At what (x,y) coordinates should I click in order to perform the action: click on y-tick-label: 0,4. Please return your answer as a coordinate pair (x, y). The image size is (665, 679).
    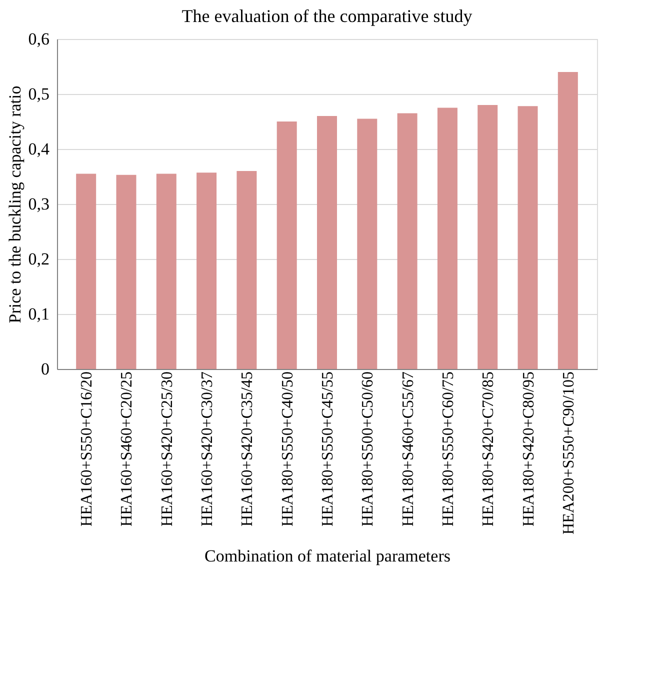
    Looking at the image, I should click on (39, 149).